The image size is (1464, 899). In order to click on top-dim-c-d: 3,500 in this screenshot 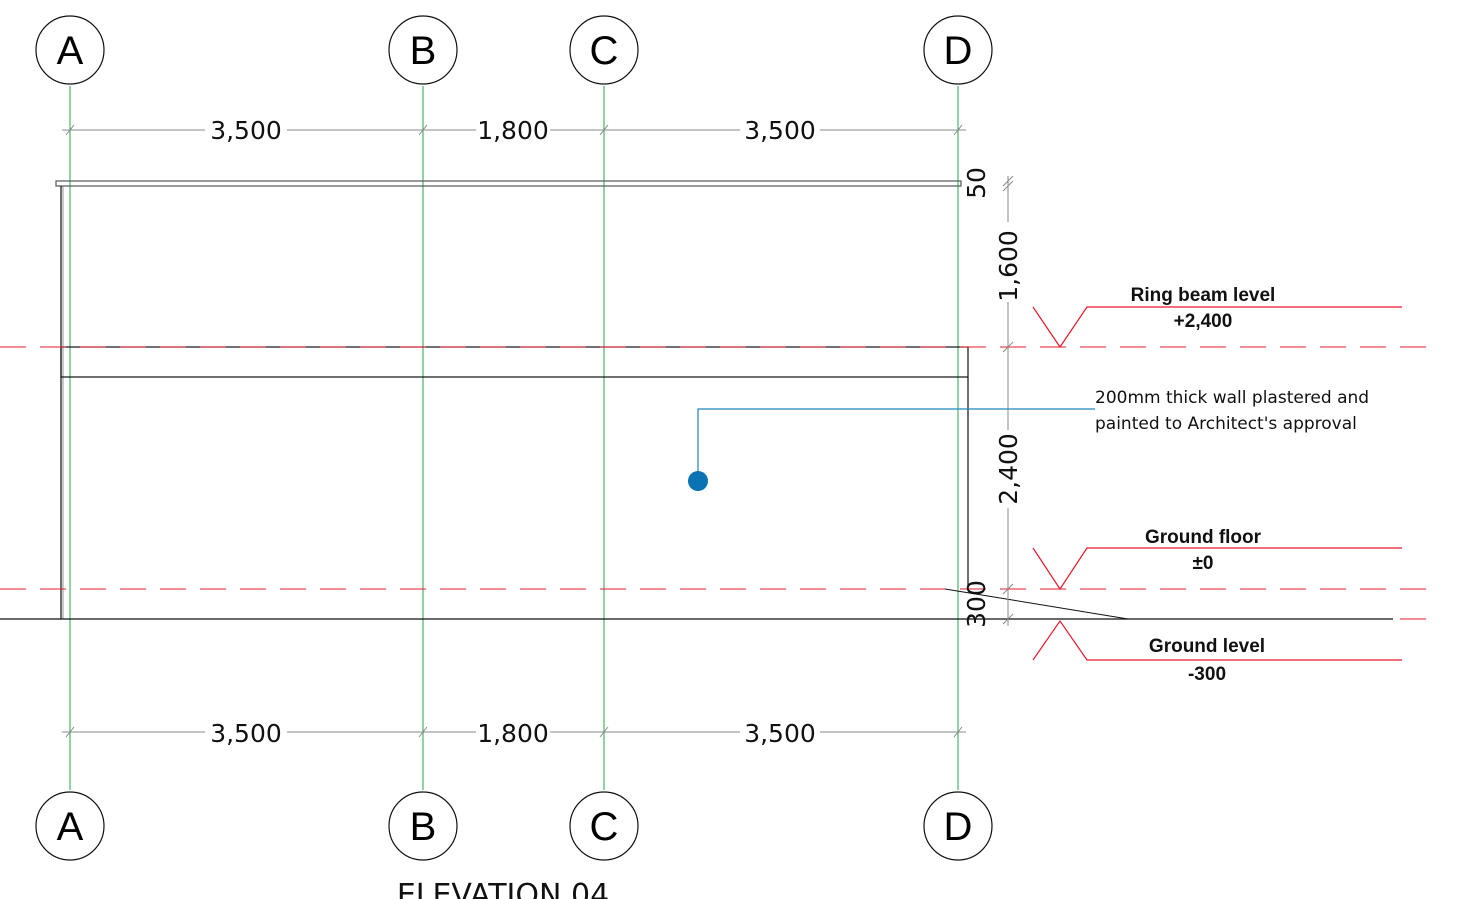, I will do `click(780, 130)`.